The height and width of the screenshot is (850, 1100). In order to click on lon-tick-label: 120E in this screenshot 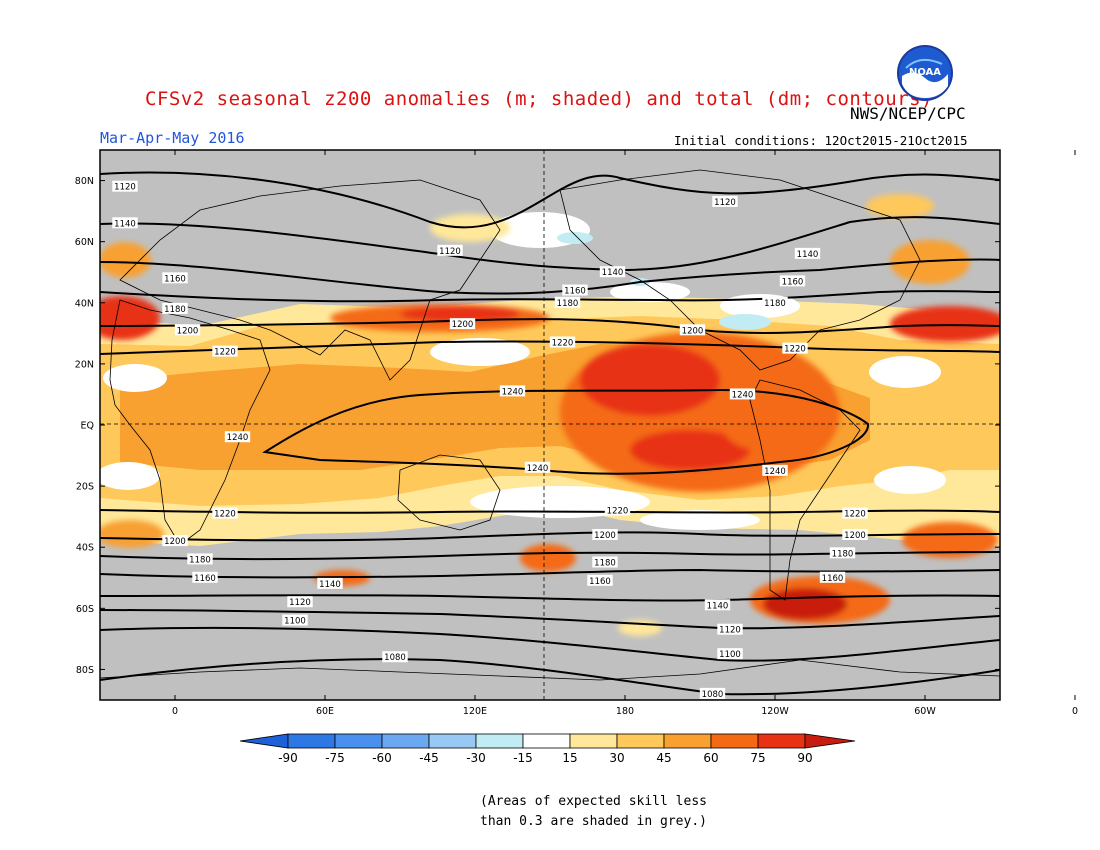, I will do `click(475, 711)`.